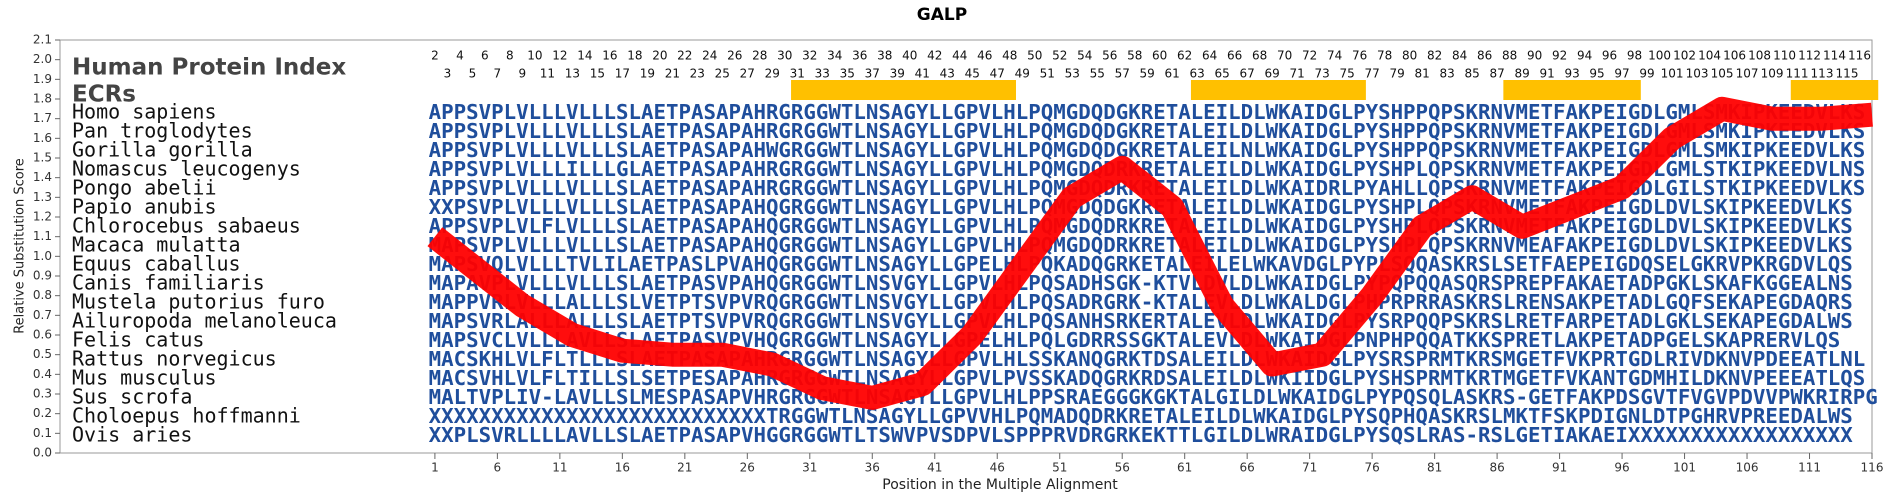 This screenshot has height=504, width=1885. I want to click on human-index: 35, so click(847, 74).